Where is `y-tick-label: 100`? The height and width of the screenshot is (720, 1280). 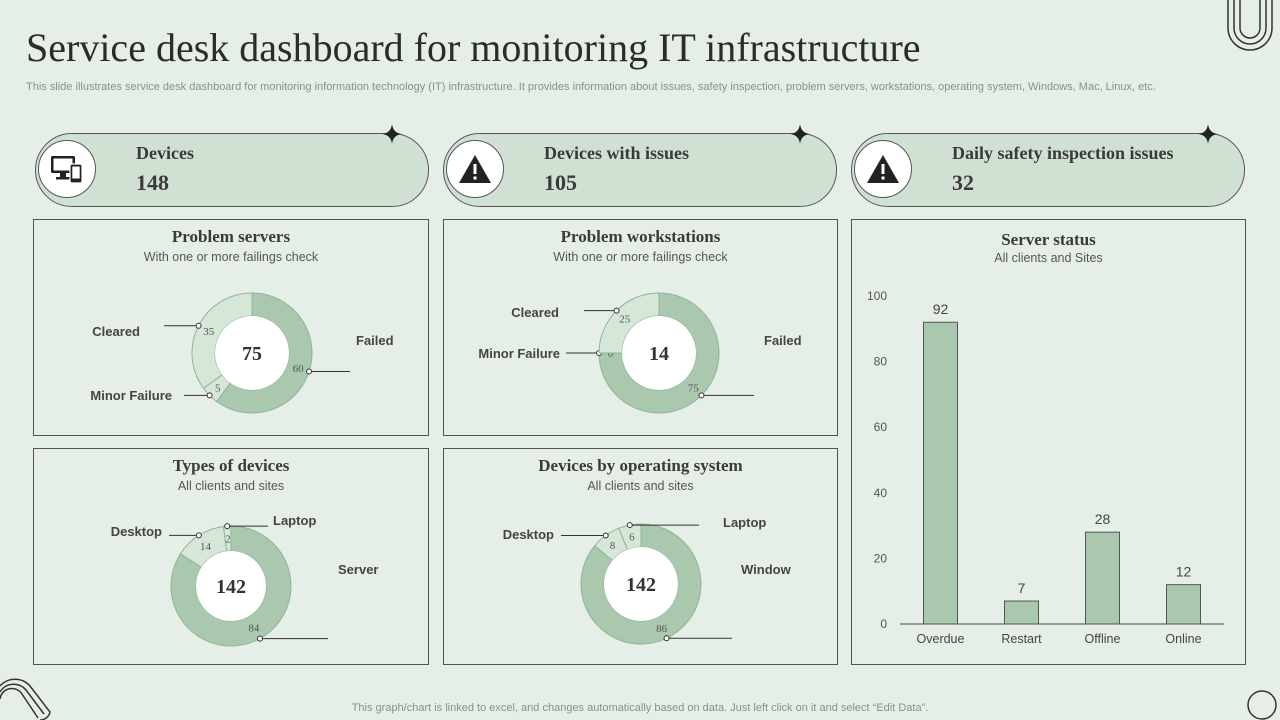
y-tick-label: 100 is located at coordinates (877, 296).